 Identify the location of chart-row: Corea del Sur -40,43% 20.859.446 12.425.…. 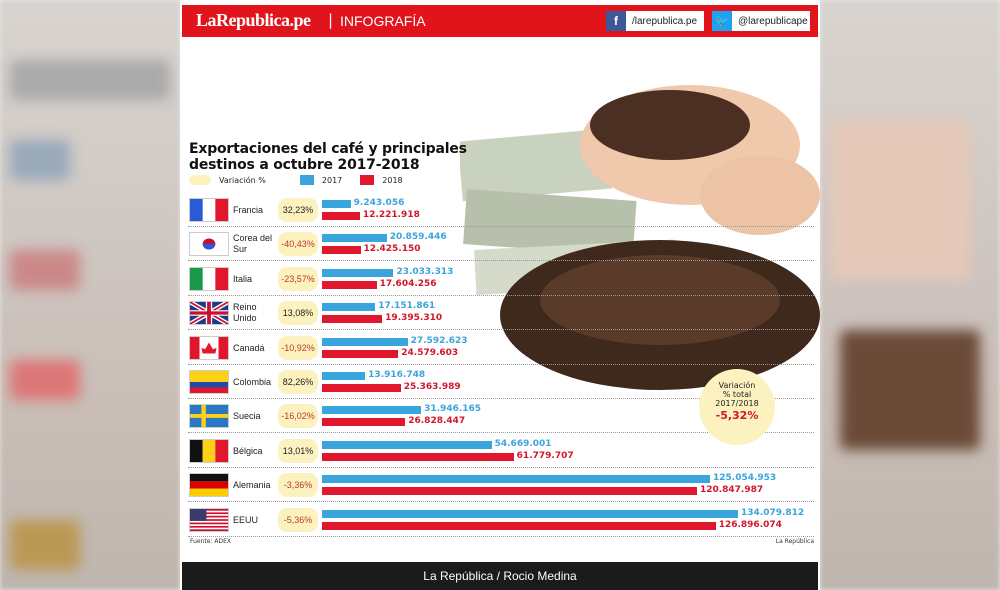
(501, 244).